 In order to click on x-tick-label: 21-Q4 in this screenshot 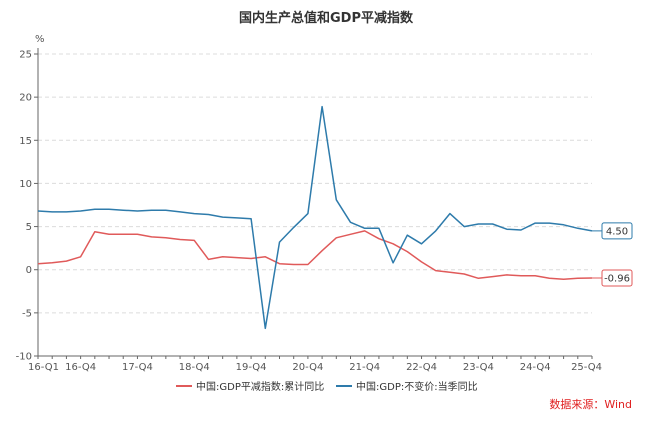, I will do `click(364, 367)`.